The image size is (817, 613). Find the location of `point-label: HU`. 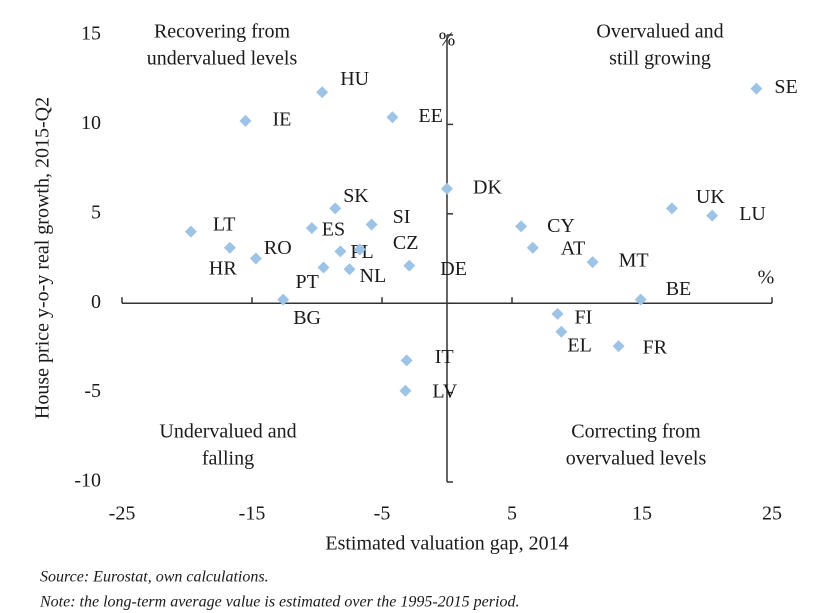

point-label: HU is located at coordinates (354, 79).